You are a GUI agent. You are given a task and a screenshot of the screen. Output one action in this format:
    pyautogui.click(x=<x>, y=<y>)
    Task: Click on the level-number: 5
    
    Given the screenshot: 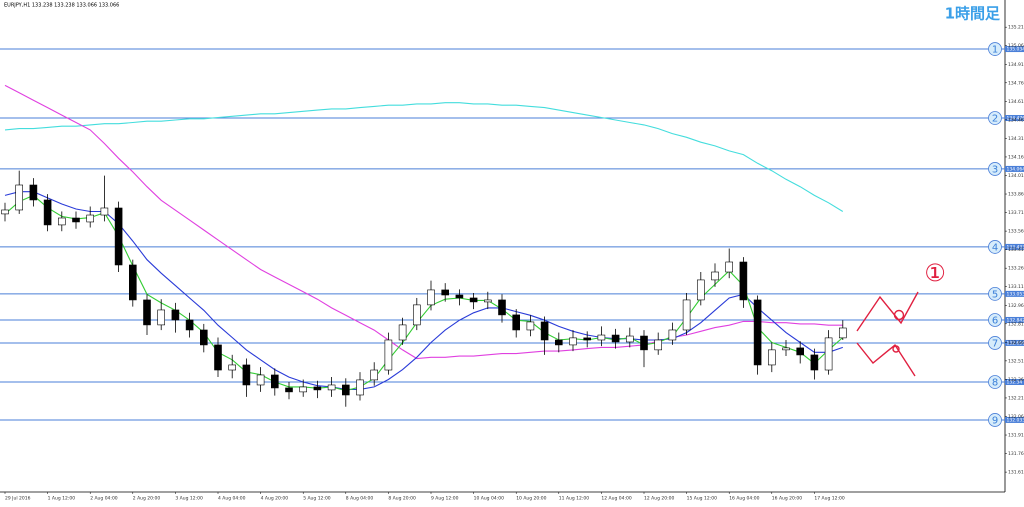 What is the action you would take?
    pyautogui.click(x=995, y=294)
    